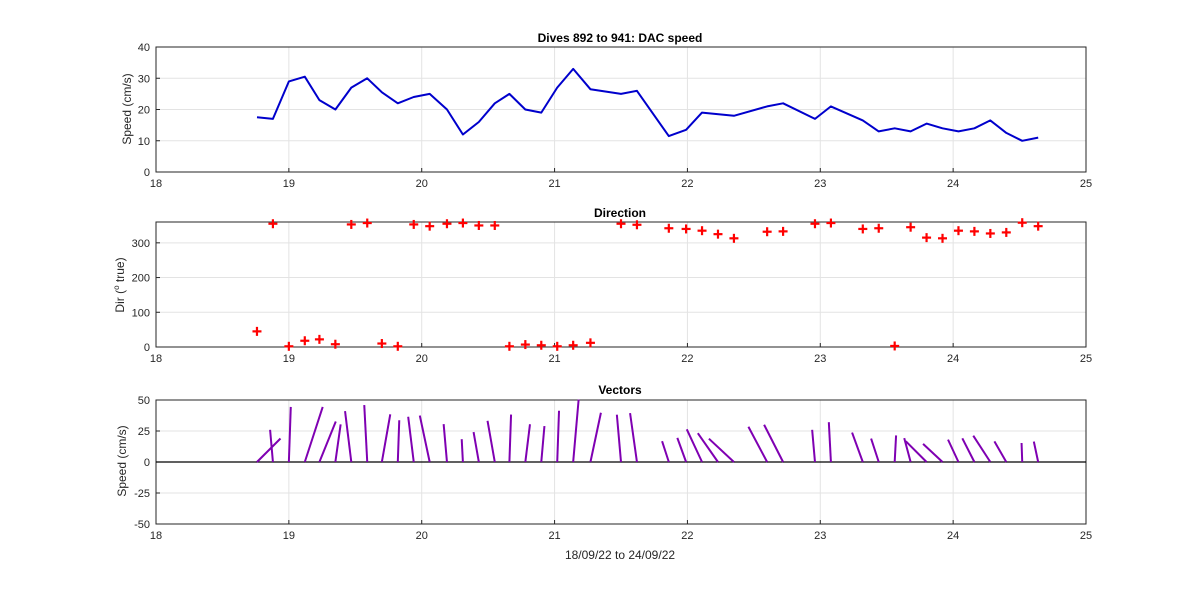  What do you see at coordinates (144, 48) in the screenshot?
I see `y-tick-label: 40` at bounding box center [144, 48].